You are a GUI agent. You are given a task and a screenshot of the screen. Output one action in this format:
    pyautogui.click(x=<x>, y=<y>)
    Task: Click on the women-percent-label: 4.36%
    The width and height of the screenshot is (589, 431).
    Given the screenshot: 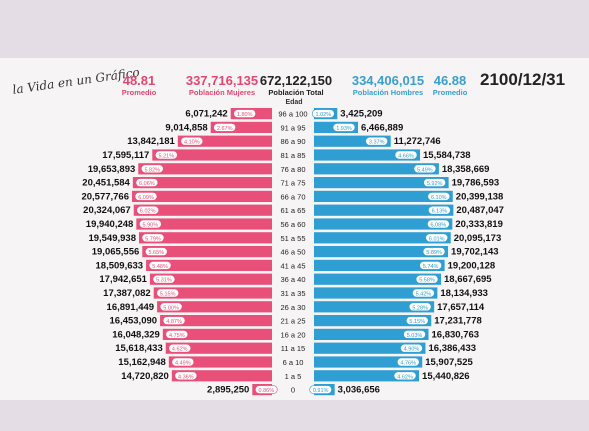 What is the action you would take?
    pyautogui.click(x=186, y=377)
    